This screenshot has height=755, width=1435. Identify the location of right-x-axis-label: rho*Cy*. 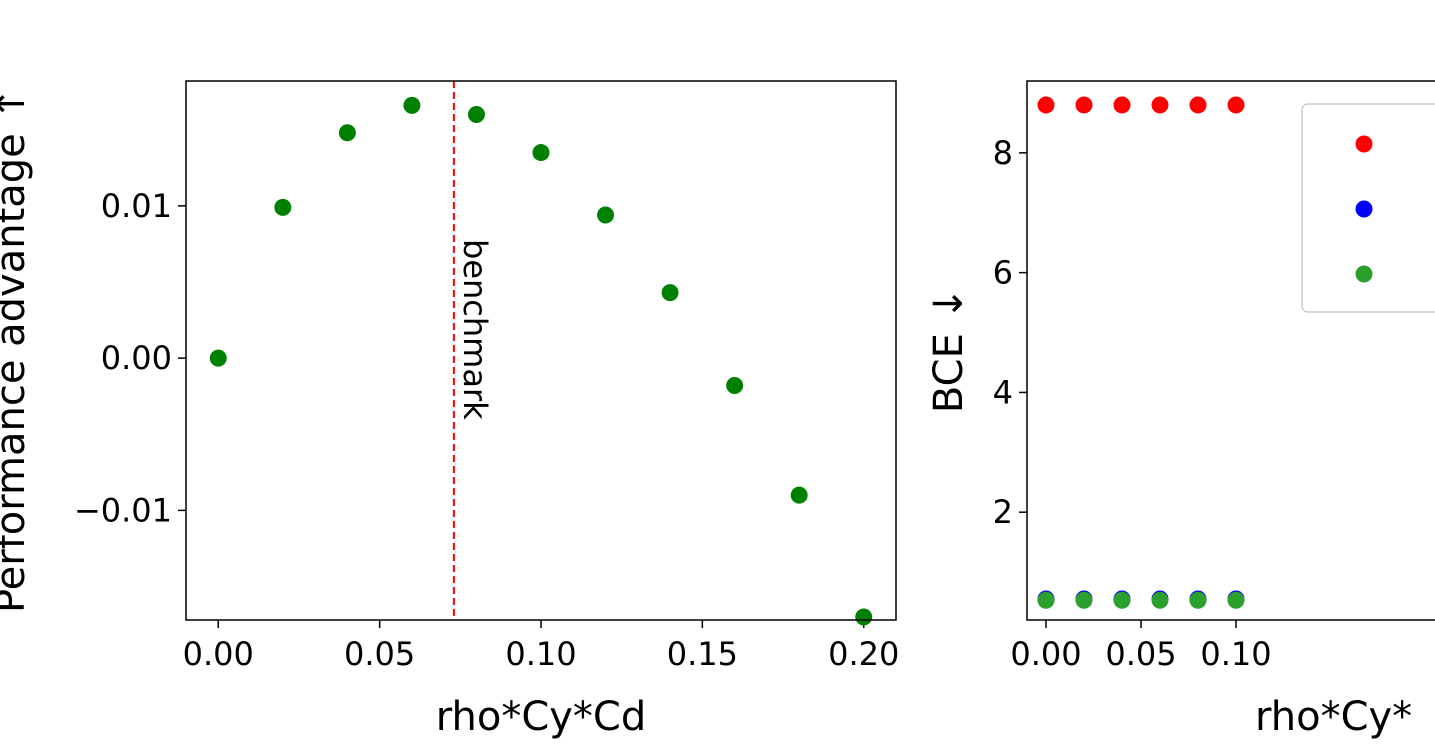
(1333, 717).